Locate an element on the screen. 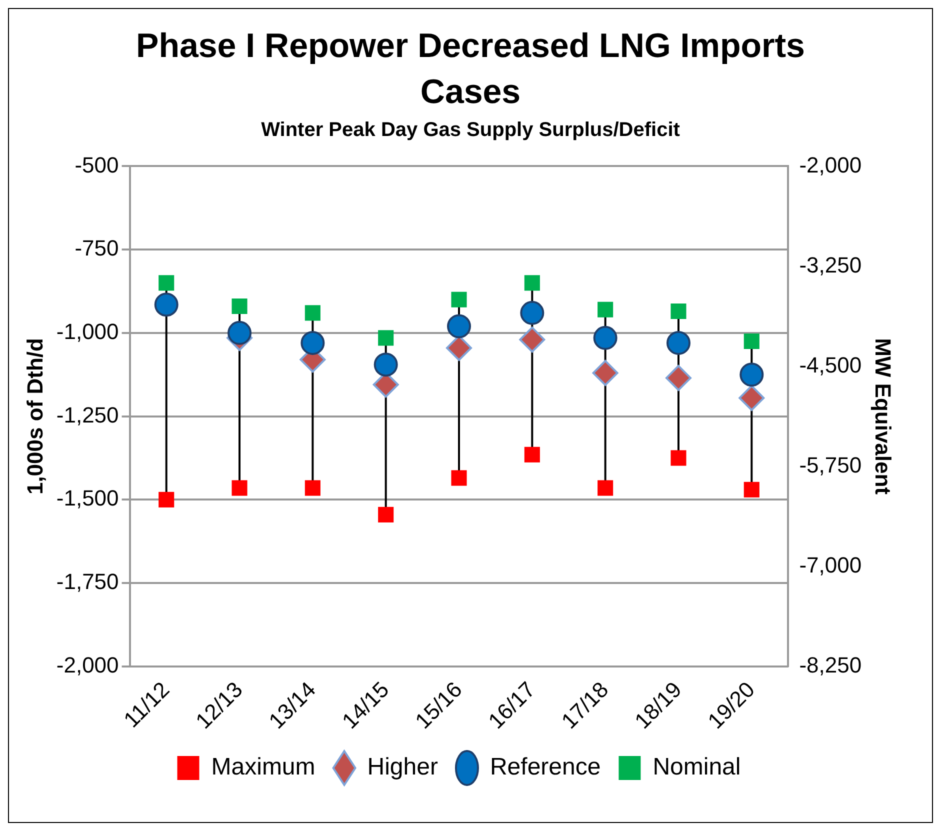 The height and width of the screenshot is (833, 943). y2-tick-label: -5,750 is located at coordinates (830, 465).